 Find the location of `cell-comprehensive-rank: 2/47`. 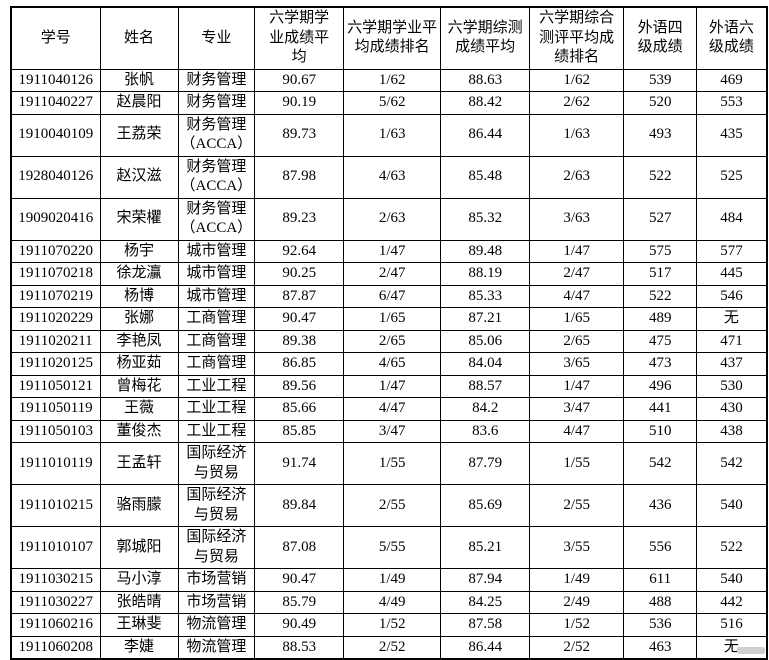

cell-comprehensive-rank: 2/47 is located at coordinates (577, 274).